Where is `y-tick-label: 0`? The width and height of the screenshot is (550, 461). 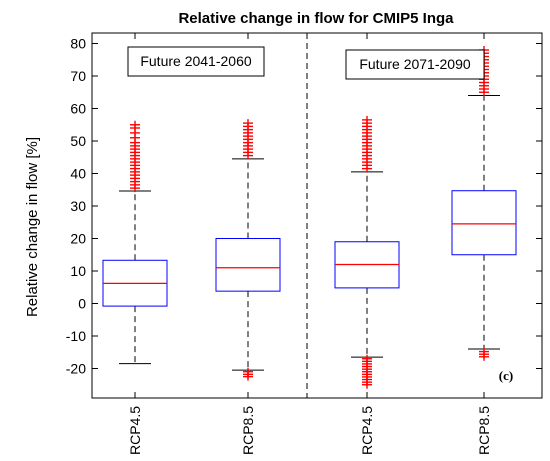
y-tick-label: 0 is located at coordinates (82, 304).